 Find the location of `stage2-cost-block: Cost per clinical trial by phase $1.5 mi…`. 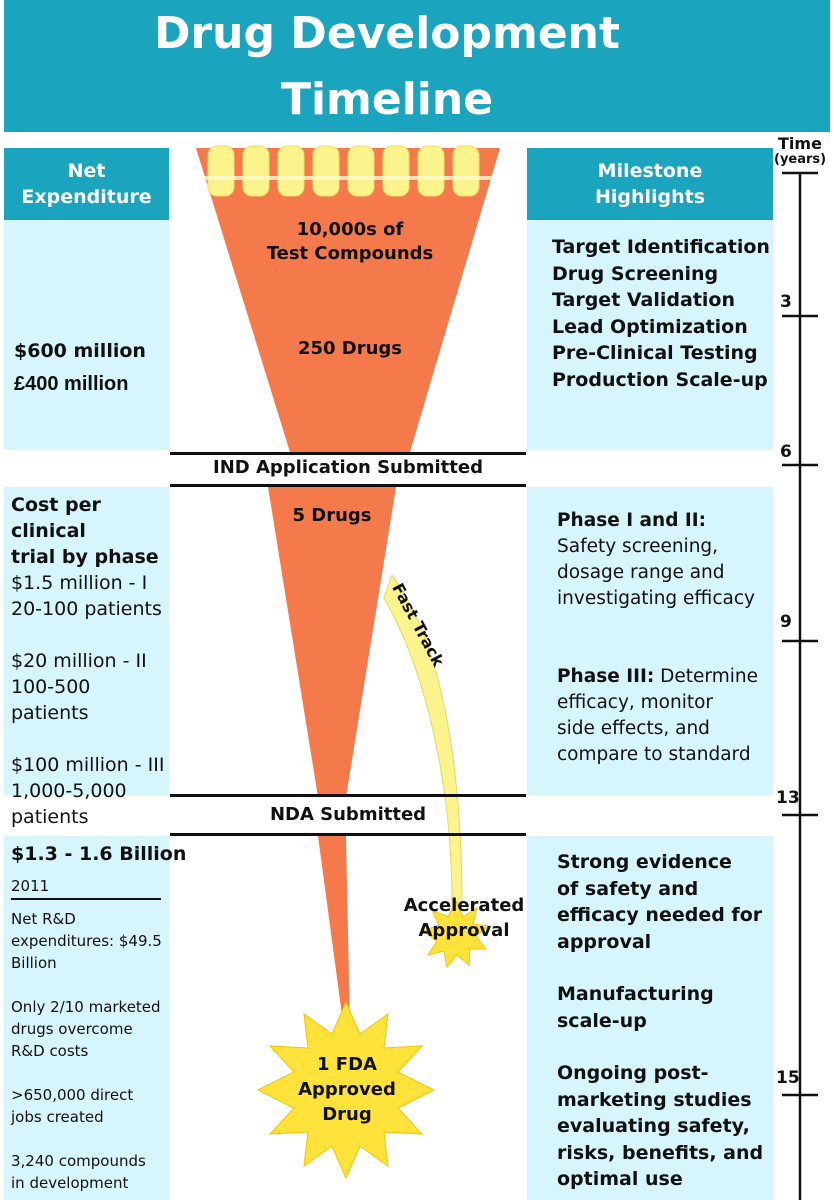

stage2-cost-block: Cost per clinical trial by phase $1.5 mi… is located at coordinates (90, 661).